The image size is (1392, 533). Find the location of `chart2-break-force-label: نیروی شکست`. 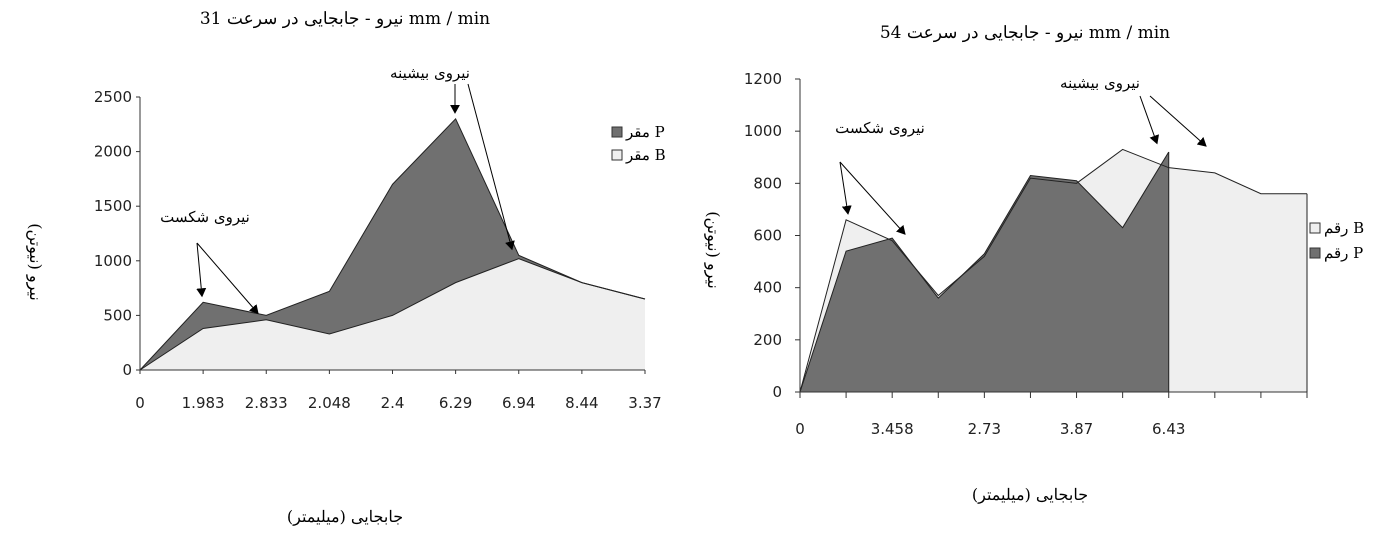

chart2-break-force-label: نیروی شکست is located at coordinates (880, 128).